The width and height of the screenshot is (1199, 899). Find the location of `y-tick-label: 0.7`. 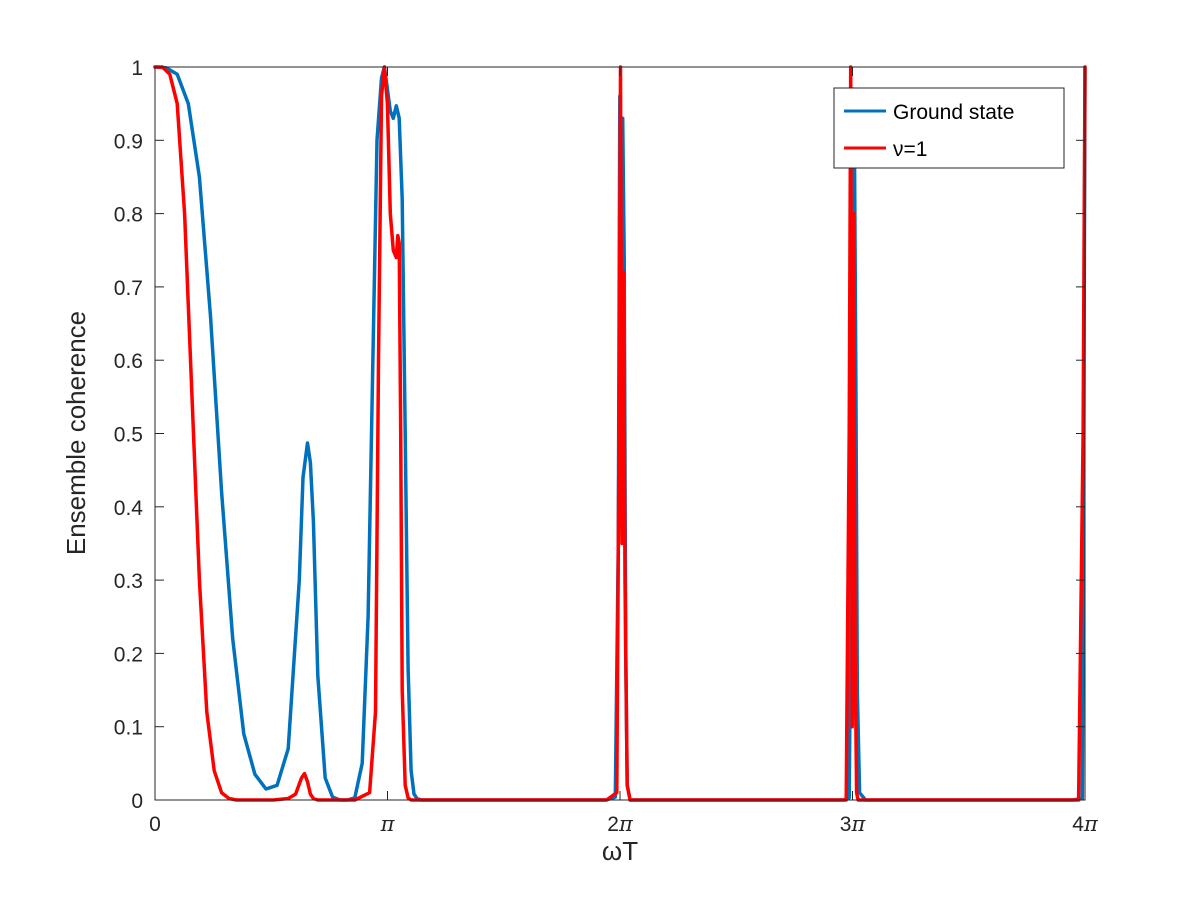

y-tick-label: 0.7 is located at coordinates (128, 288).